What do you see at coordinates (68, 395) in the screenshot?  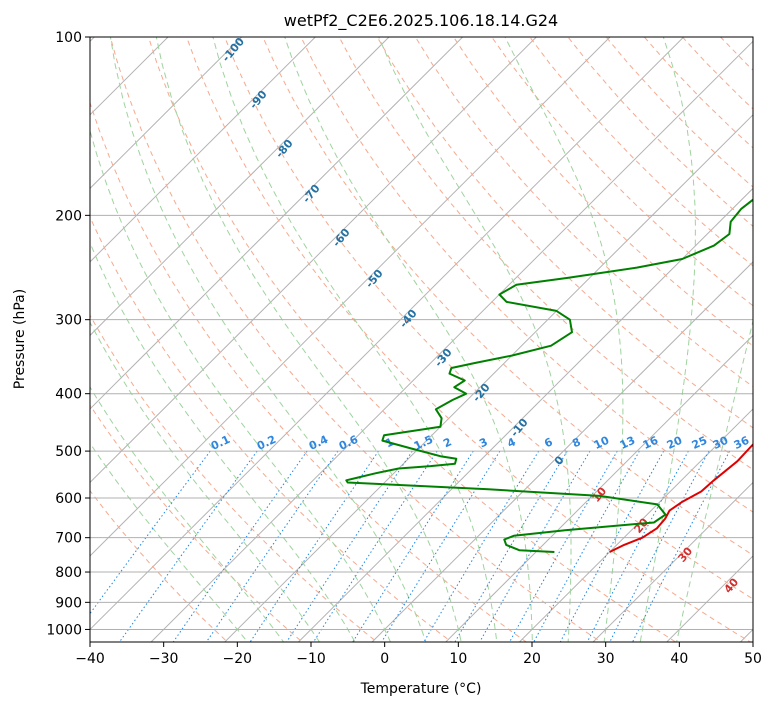 I see `y-tick-label: 400` at bounding box center [68, 395].